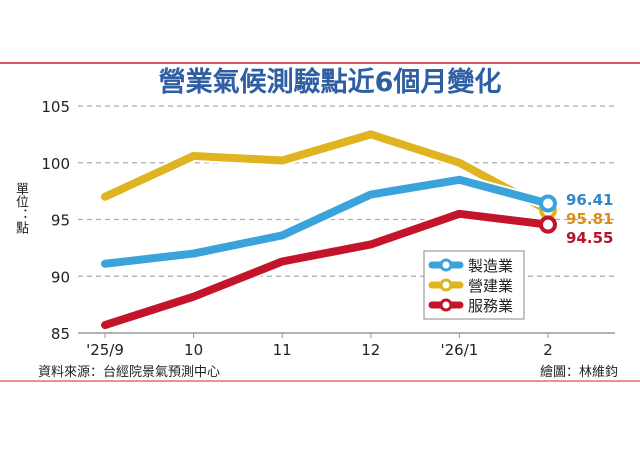 The image size is (640, 460). Describe the element at coordinates (105, 350) in the screenshot. I see `x-tick-label: '25/9` at that location.